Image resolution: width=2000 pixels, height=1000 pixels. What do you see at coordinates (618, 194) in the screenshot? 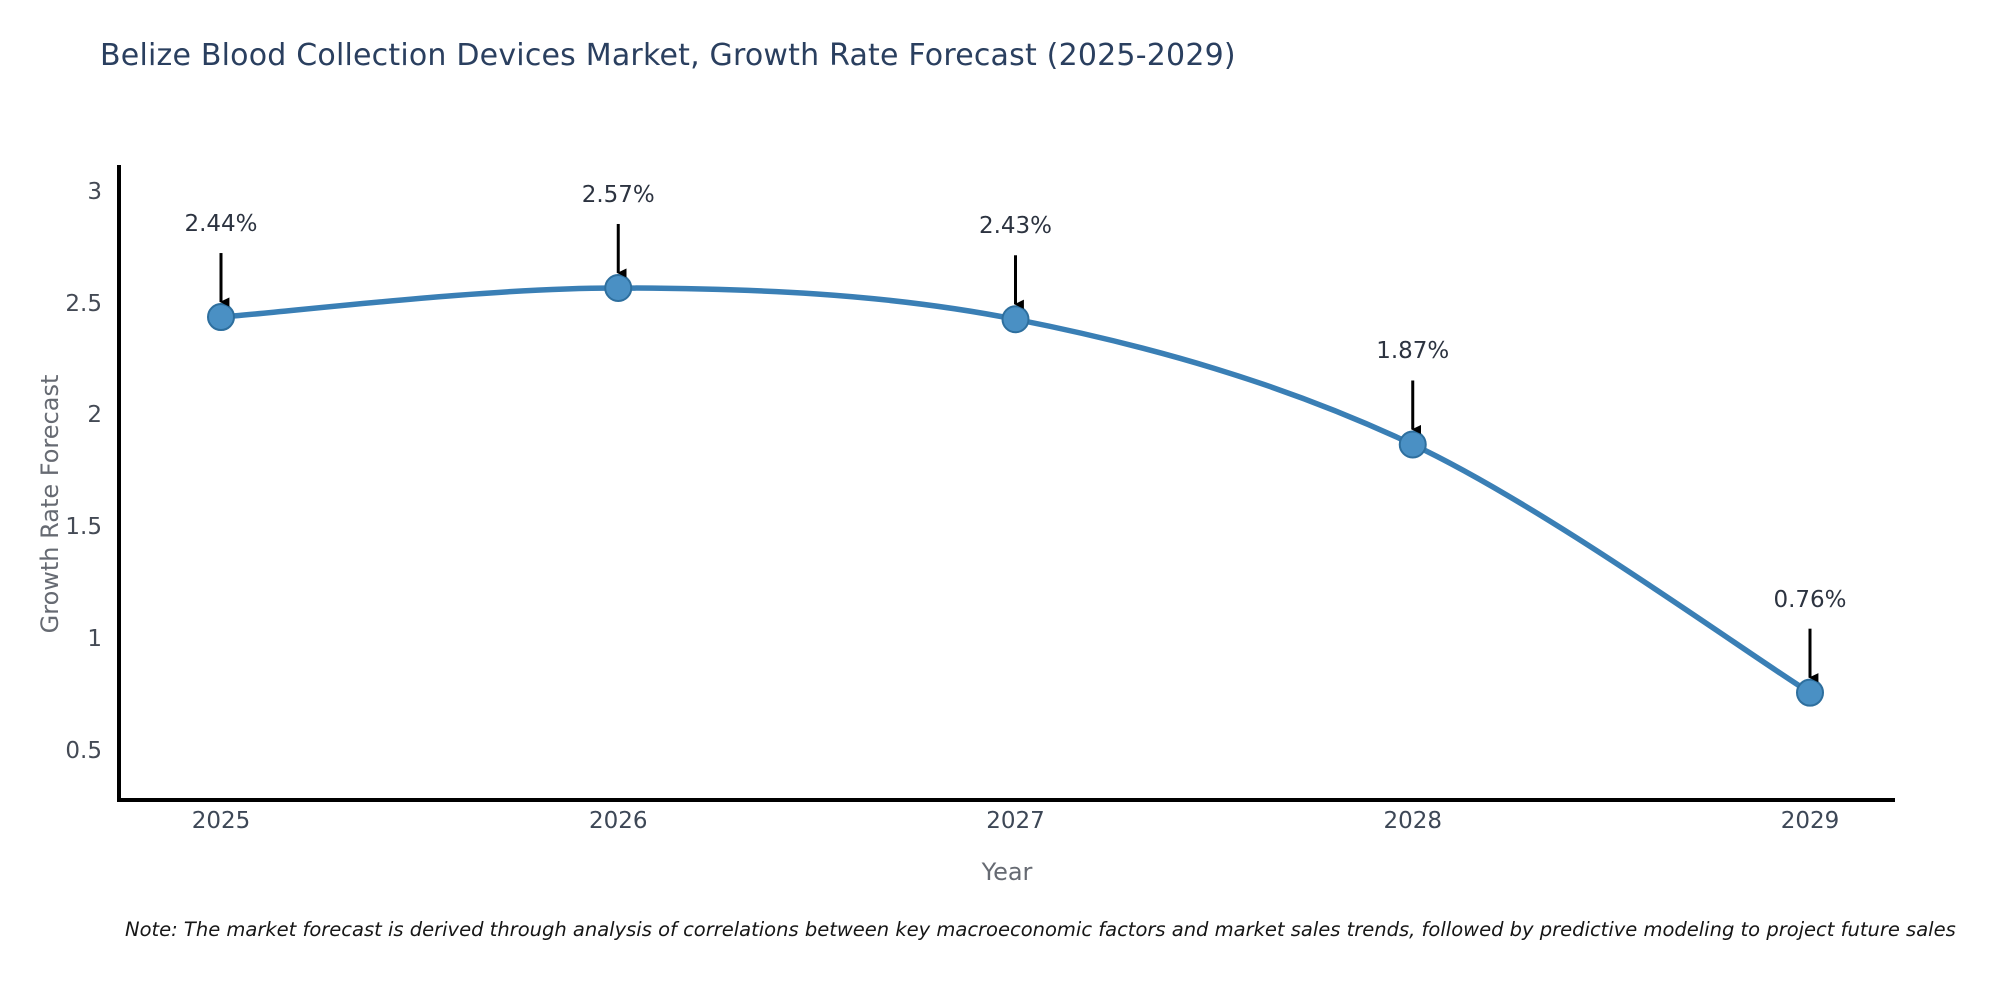
I see `data-point-label: 2.57%` at bounding box center [618, 194].